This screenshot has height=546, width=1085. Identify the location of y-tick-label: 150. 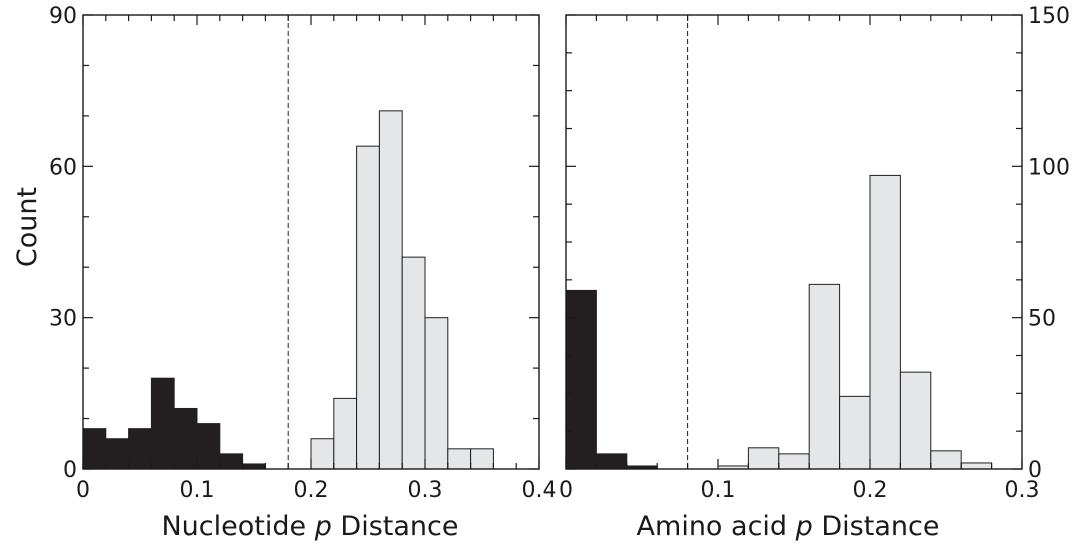
(1049, 16).